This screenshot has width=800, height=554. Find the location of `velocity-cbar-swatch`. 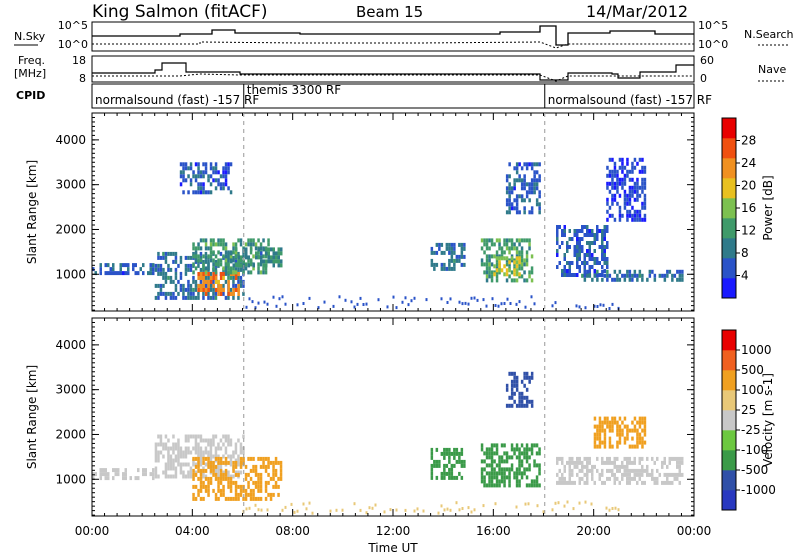

velocity-cbar-swatch is located at coordinates (729, 500).